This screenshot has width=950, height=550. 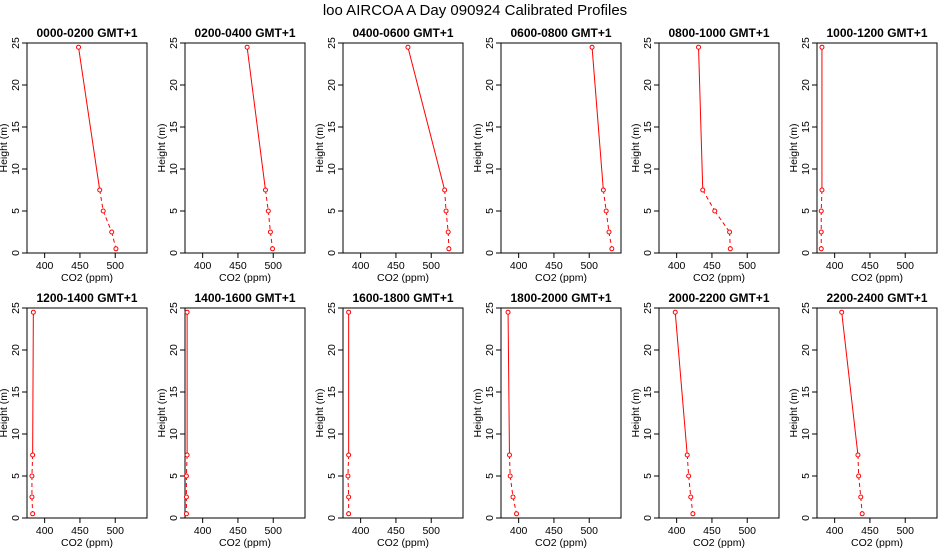 I want to click on panel-title: 0800-1000 GMT+1, so click(x=718, y=33).